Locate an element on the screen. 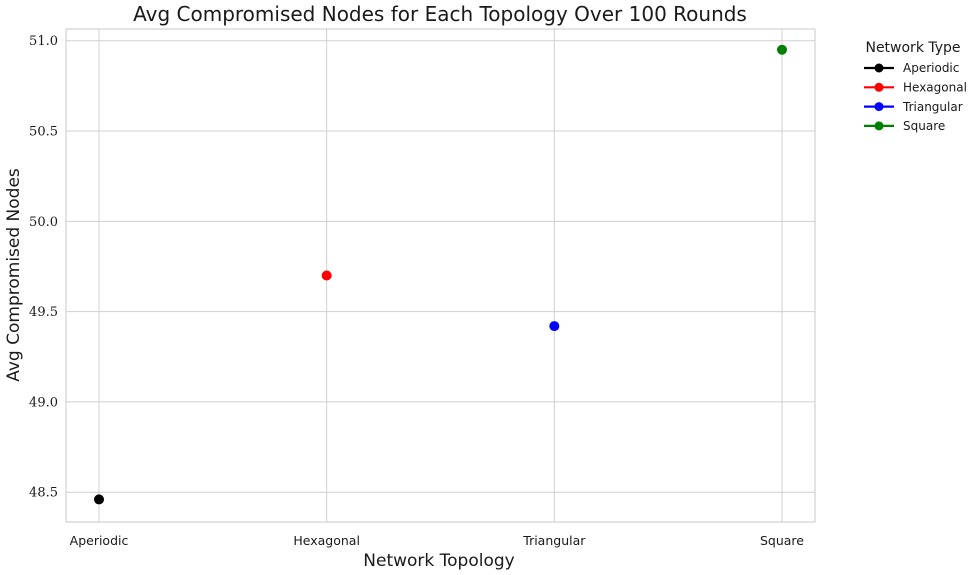  y-tick-label: 48.5 is located at coordinates (43, 493).